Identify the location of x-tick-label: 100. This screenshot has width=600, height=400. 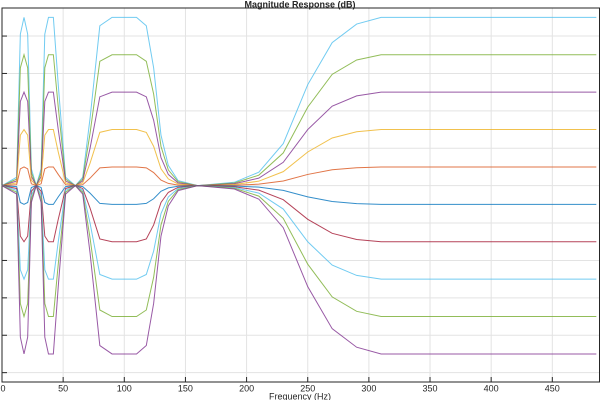
(124, 388).